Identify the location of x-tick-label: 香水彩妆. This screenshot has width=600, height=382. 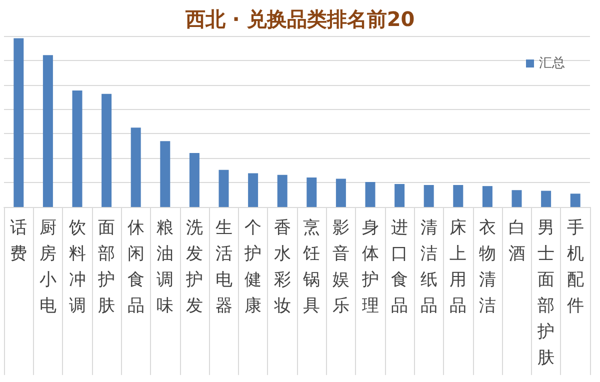
(282, 267).